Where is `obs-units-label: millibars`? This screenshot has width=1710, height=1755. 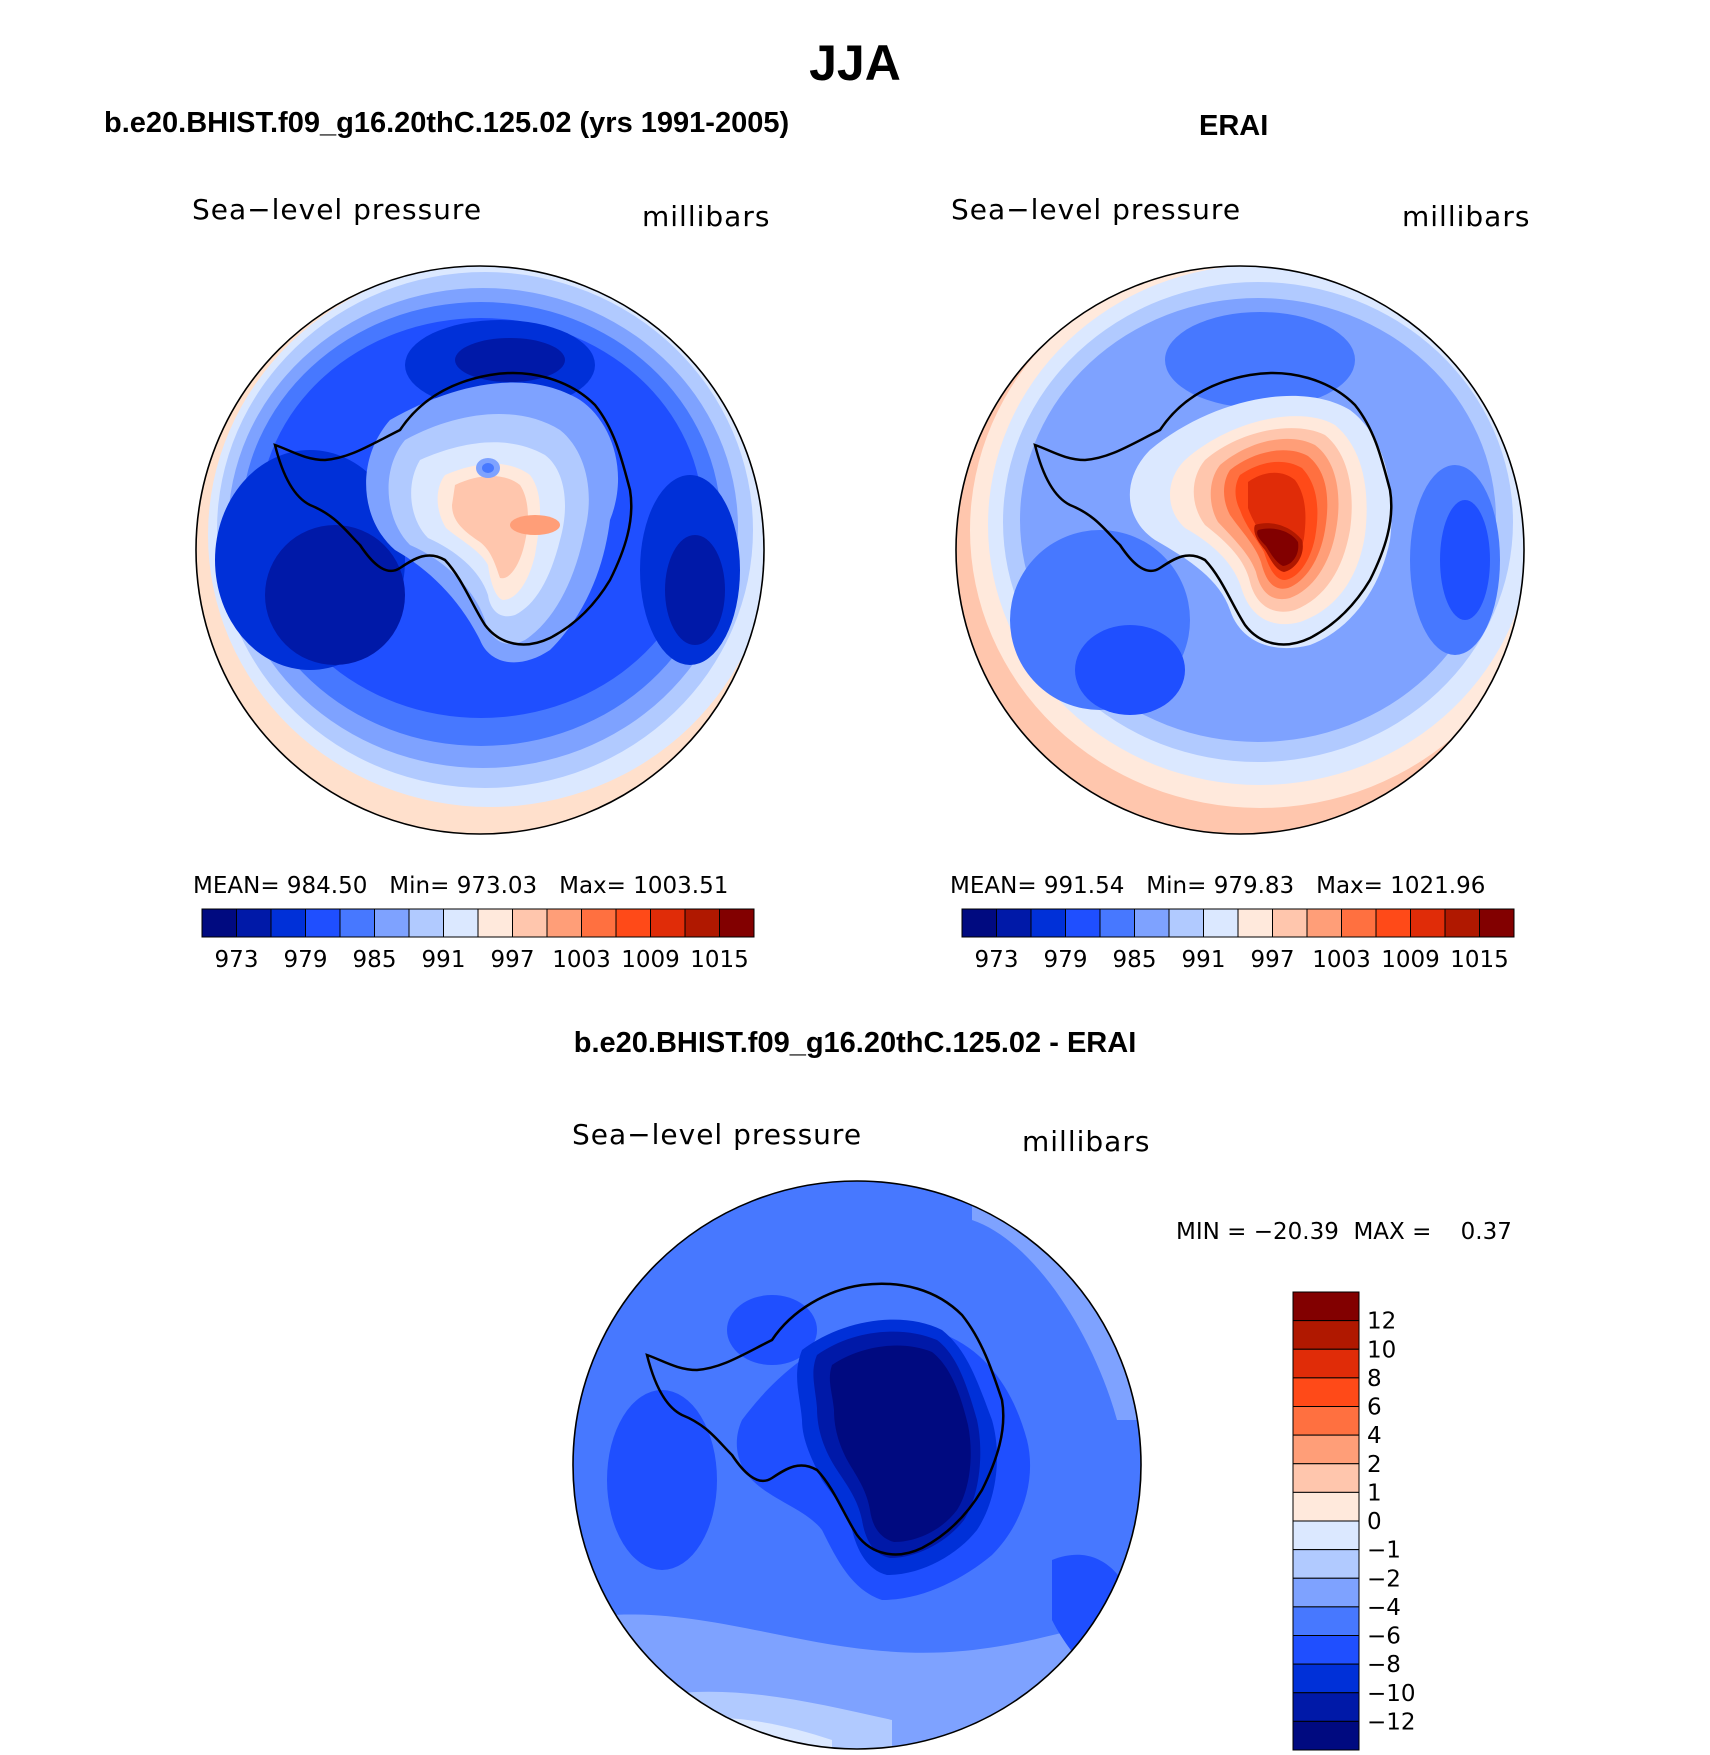
obs-units-label: millibars is located at coordinates (1466, 216).